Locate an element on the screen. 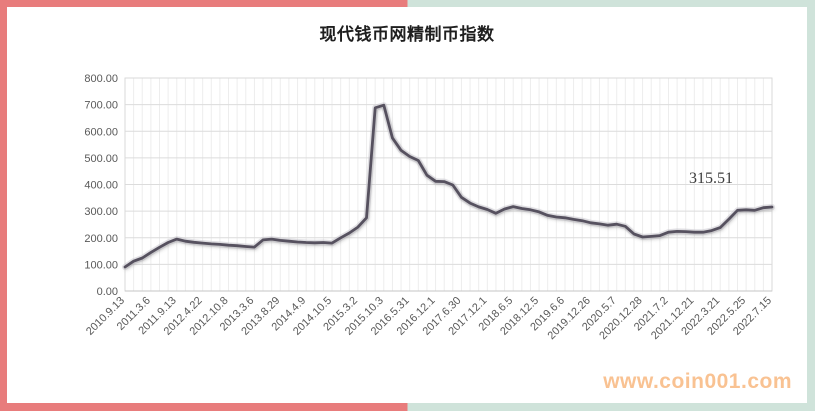  watermark: www.coin001.com is located at coordinates (697, 381).